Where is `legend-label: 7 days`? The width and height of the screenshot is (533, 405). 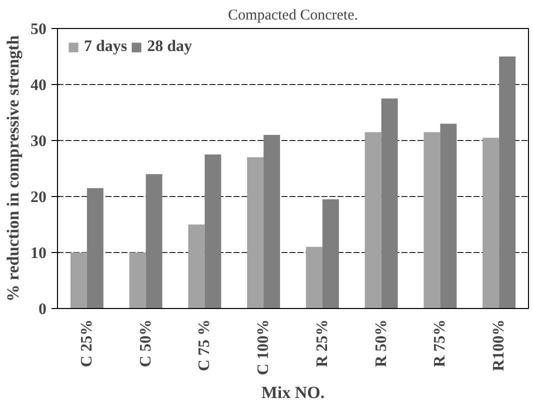
legend-label: 7 days is located at coordinates (106, 47).